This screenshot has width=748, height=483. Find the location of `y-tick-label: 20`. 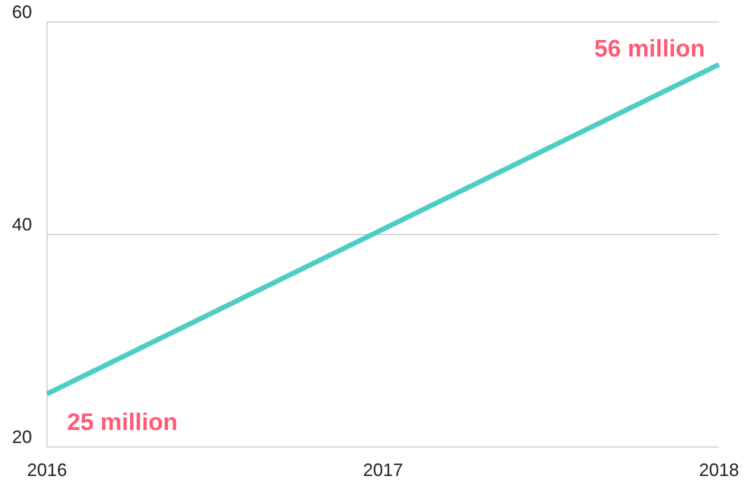

y-tick-label: 20 is located at coordinates (22, 437).